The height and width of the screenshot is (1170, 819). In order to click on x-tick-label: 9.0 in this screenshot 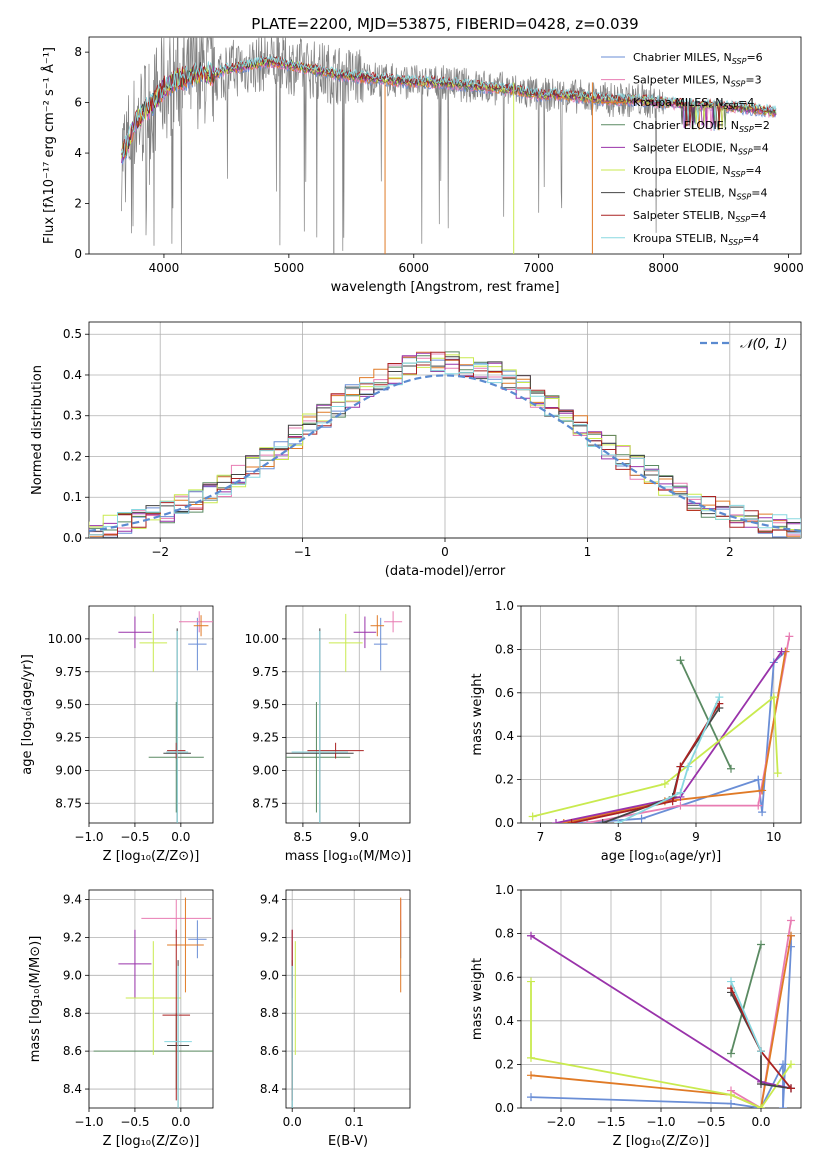, I will do `click(359, 837)`.